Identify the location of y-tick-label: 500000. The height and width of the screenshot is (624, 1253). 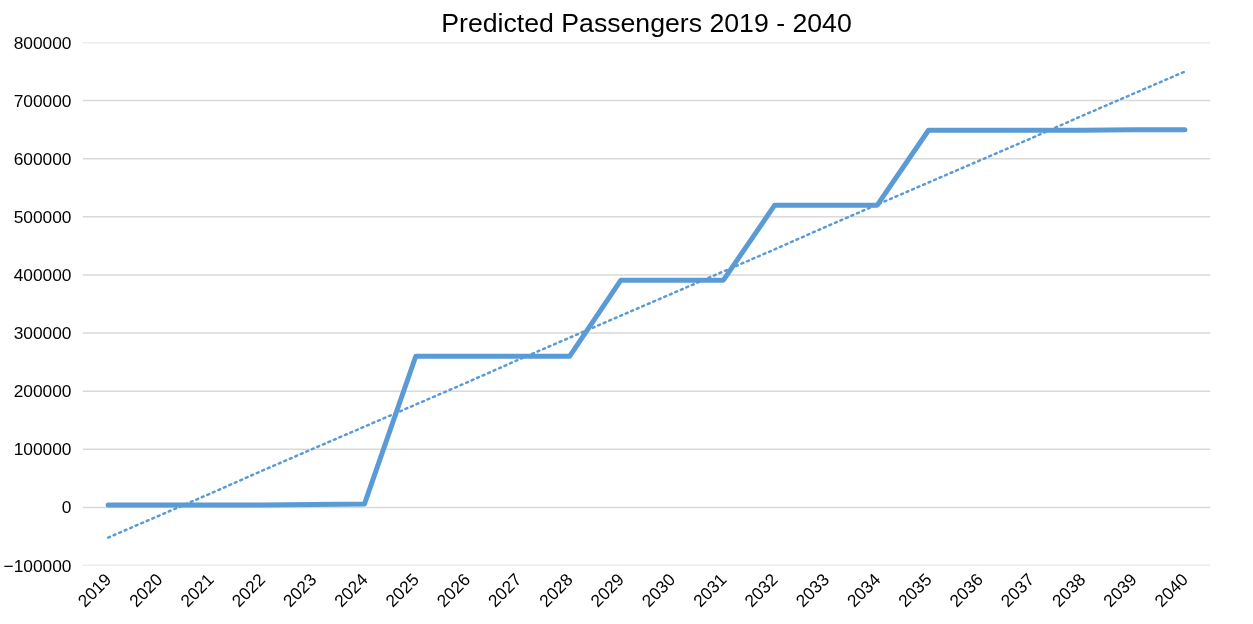
(42, 216).